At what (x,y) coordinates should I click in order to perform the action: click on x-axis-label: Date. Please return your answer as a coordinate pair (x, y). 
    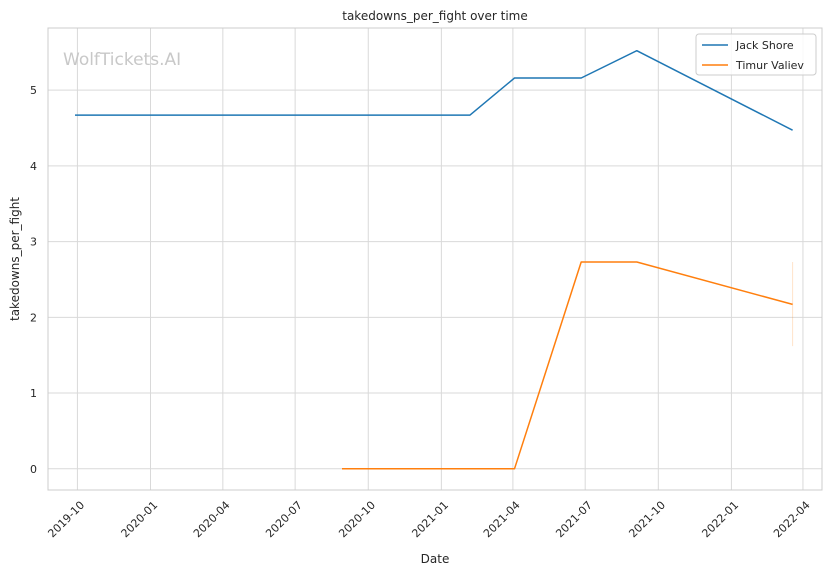
    Looking at the image, I should click on (435, 559).